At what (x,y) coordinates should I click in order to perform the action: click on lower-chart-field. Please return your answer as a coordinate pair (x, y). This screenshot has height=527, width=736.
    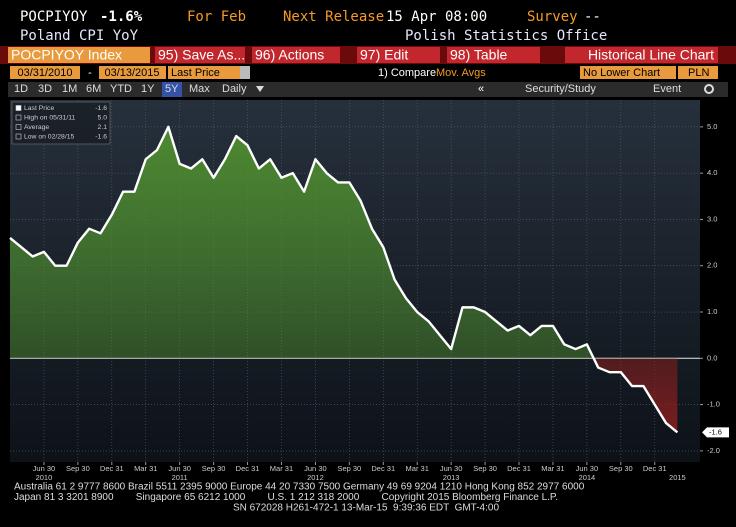
    Looking at the image, I should click on (628, 72).